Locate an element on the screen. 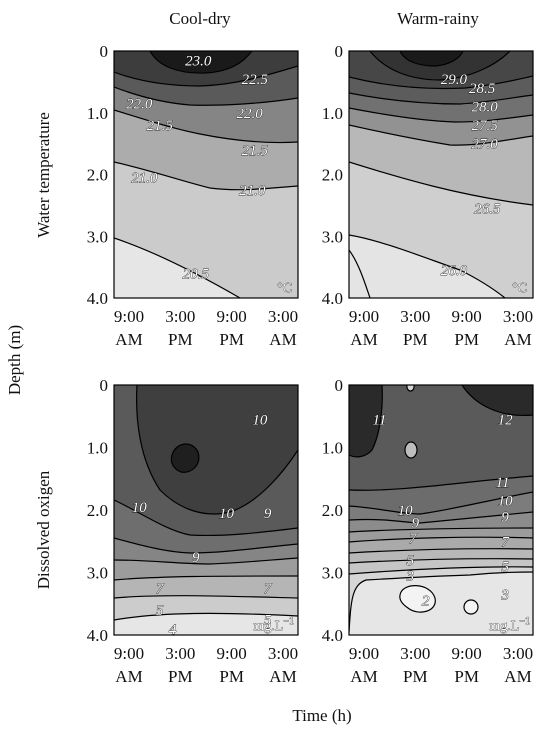  contour-label: 27.0 is located at coordinates (485, 145).